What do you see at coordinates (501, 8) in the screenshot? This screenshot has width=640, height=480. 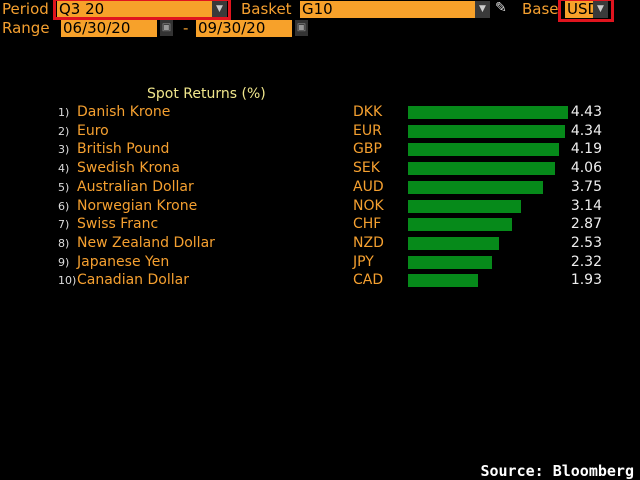 I see `pencil-icon: ✎` at bounding box center [501, 8].